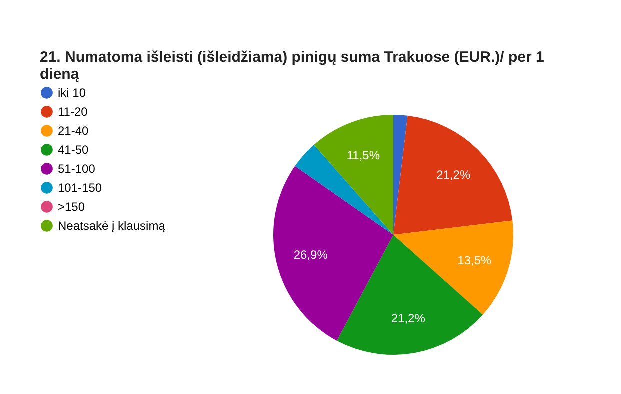 Image resolution: width=621 pixels, height=394 pixels. Describe the element at coordinates (363, 155) in the screenshot. I see `data-label: 11,5%` at that location.